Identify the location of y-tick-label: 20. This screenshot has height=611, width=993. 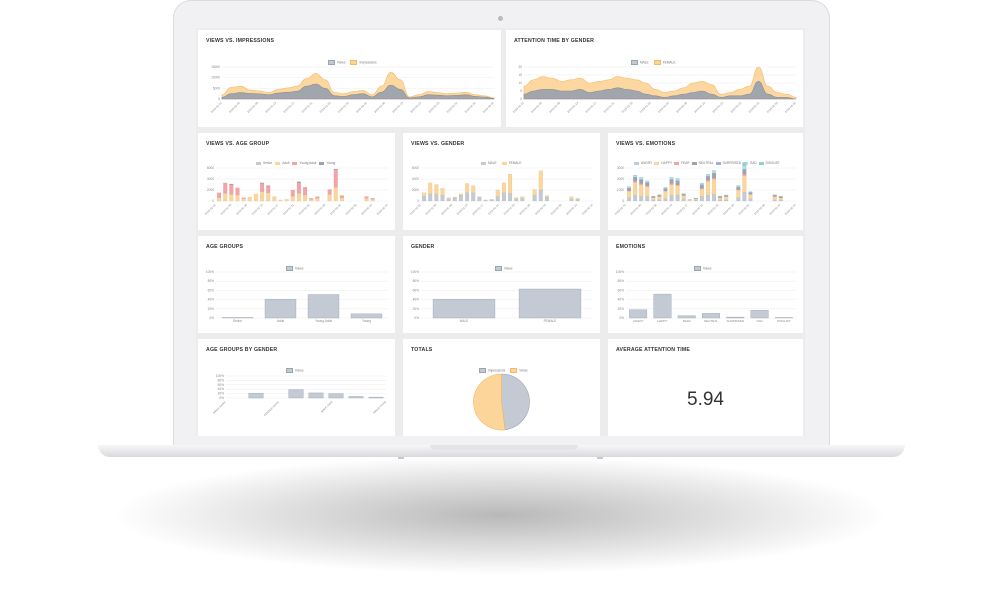
(520, 67).